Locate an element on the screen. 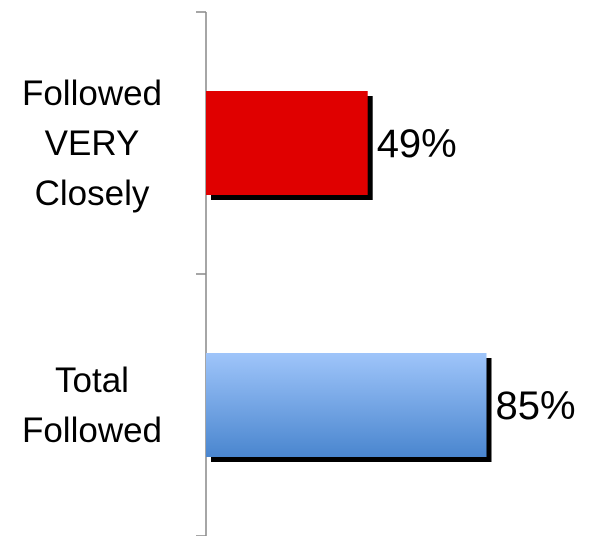 The width and height of the screenshot is (616, 536). value-label-1: 49% is located at coordinates (417, 144).